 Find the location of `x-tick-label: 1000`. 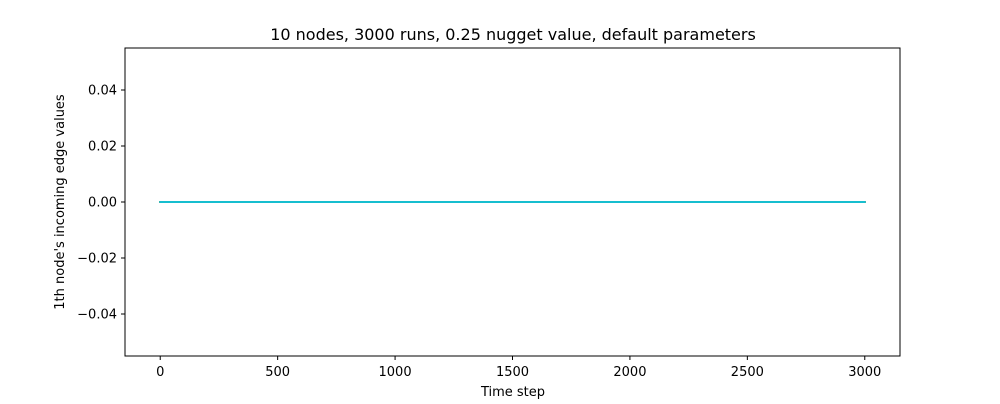

x-tick-label: 1000 is located at coordinates (395, 372).